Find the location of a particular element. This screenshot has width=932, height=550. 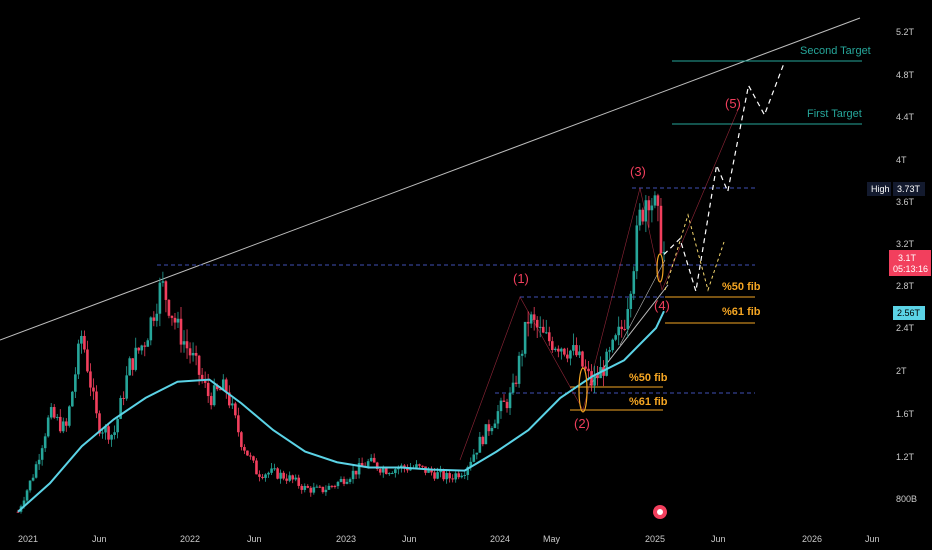

x-tick-label: Jun is located at coordinates (254, 539).